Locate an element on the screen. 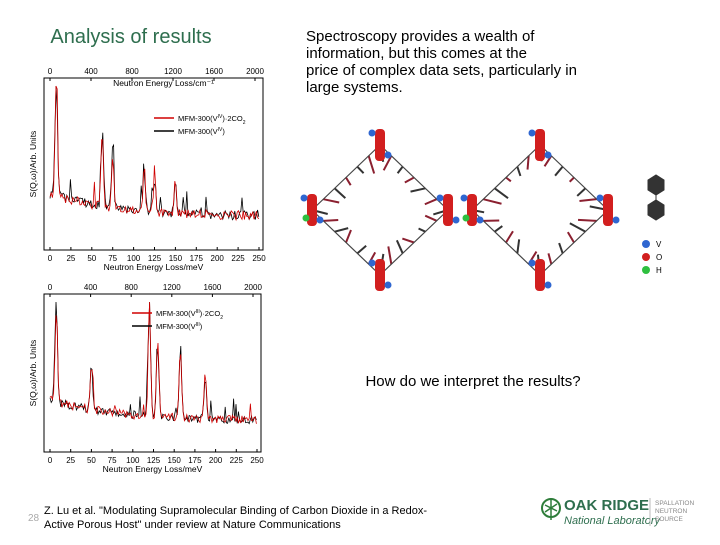 This screenshot has width=720, height=545. body-text: large systems. is located at coordinates (354, 87).